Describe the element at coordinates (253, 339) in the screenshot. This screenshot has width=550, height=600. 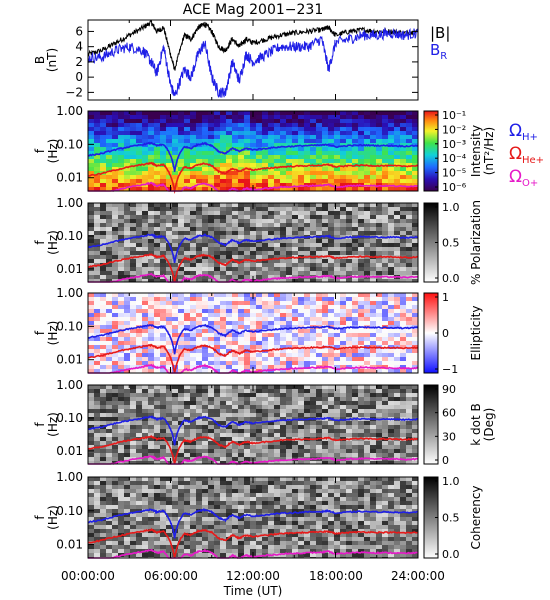
I see `gyrofrequency-line-Hplus` at that location.